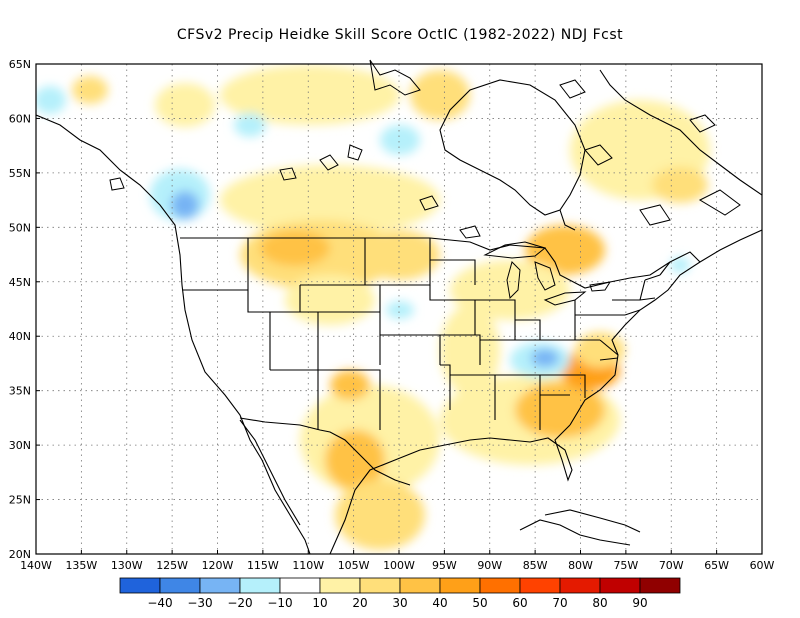  Describe the element at coordinates (218, 565) in the screenshot. I see `lon-tick-label: 120W` at that location.